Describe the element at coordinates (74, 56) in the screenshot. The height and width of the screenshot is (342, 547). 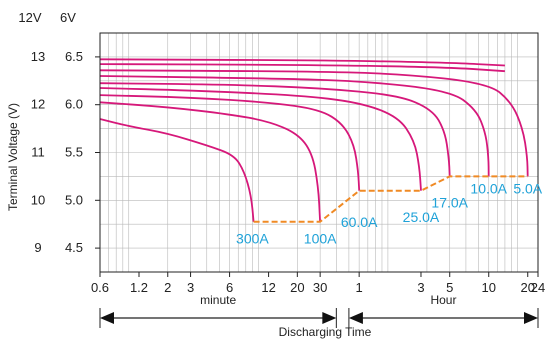
I see `y-tick-label-6v: 6.5` at that location.